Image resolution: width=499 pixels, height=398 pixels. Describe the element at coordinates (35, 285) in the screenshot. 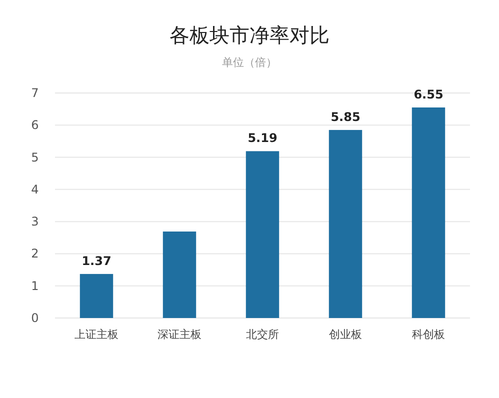

I see `ytick: 1` at that location.